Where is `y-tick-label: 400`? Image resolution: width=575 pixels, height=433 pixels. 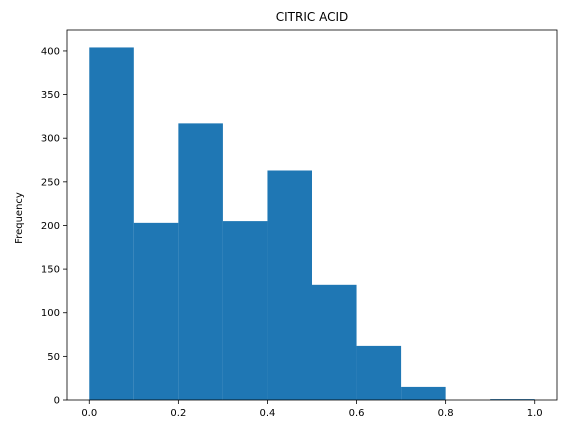 y-tick-label: 400 is located at coordinates (50, 51).